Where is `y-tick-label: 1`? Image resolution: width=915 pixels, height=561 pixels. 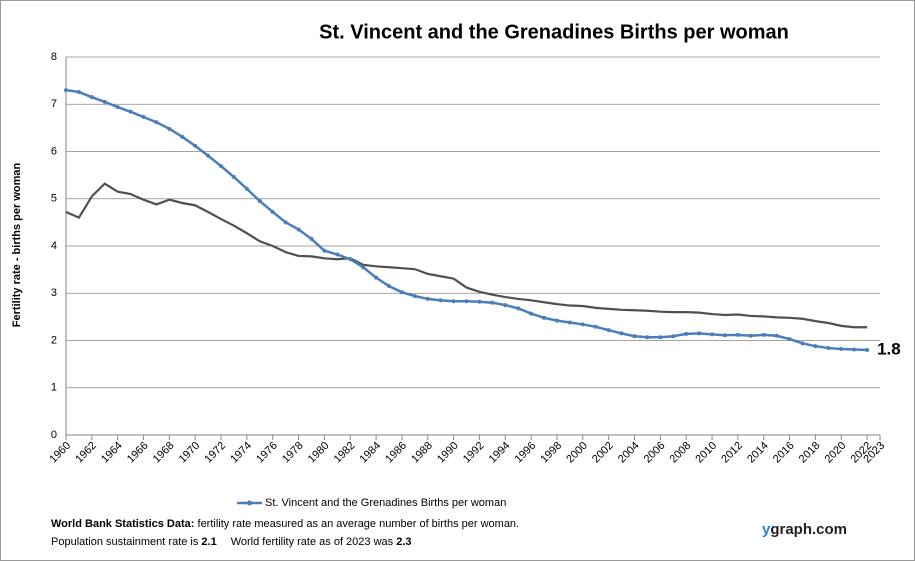
y-tick-label: 1 is located at coordinates (54, 388).